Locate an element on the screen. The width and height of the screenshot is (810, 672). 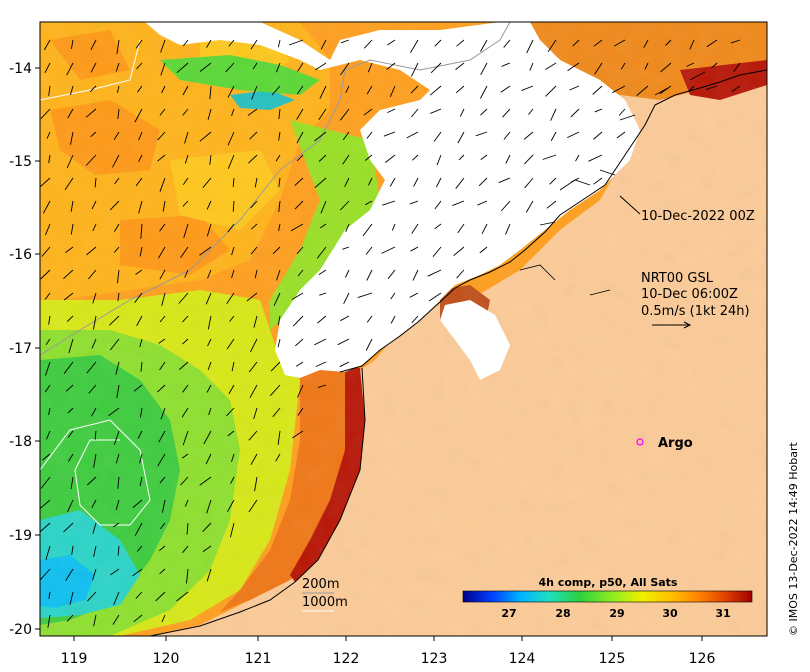
depth-label-200m: 200m is located at coordinates (320, 584).